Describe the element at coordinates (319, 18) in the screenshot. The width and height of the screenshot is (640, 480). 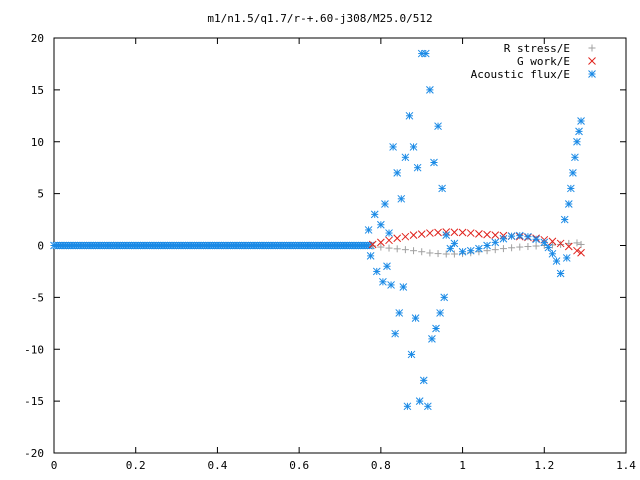
I see `chart-title: m1/n1.5/q1.7/r-+.60-j308/M25.0/512` at that location.